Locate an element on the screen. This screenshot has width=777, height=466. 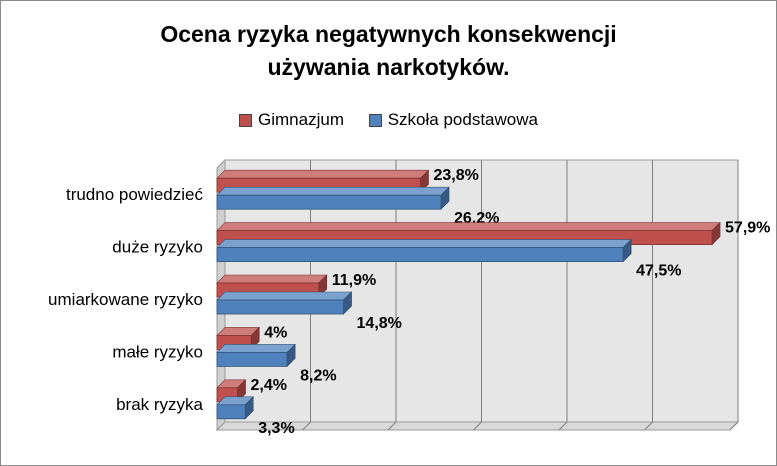
chart-legend: Gimnazjum Szkoła podstawowa is located at coordinates (388, 121).